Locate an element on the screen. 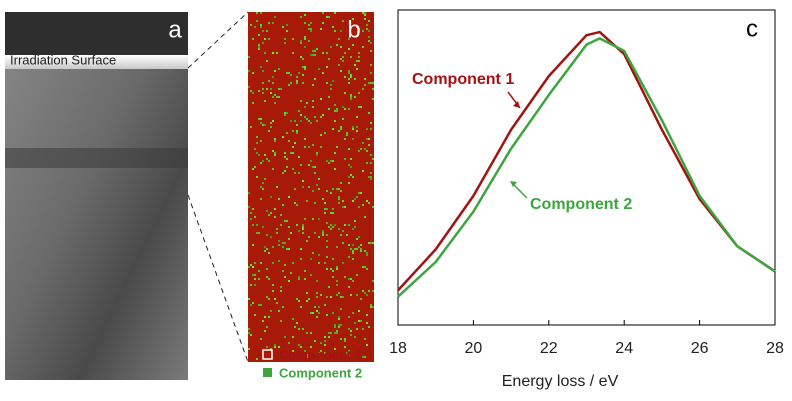 This screenshot has height=401, width=792. x-tick-label: 22 is located at coordinates (549, 348).